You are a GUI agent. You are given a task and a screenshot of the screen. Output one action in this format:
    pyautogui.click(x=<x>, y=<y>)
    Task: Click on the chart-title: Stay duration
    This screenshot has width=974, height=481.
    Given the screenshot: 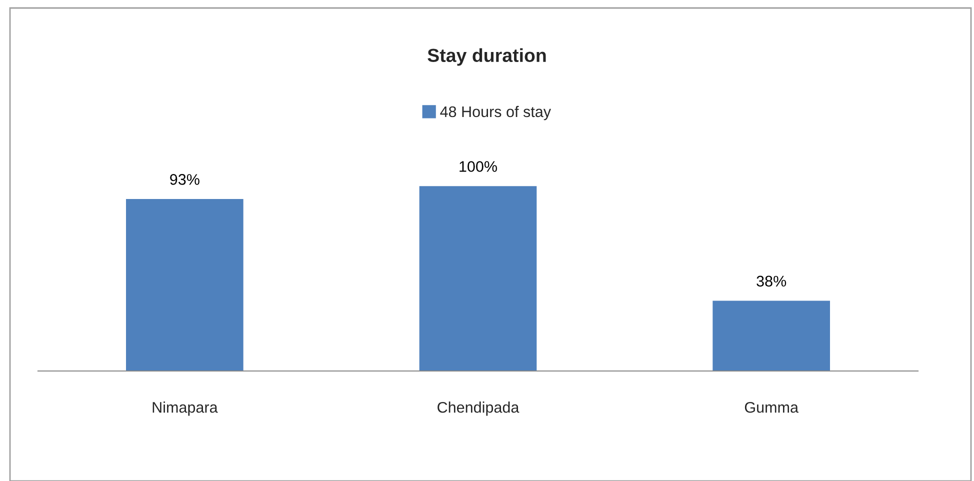 What is the action you would take?
    pyautogui.click(x=487, y=57)
    